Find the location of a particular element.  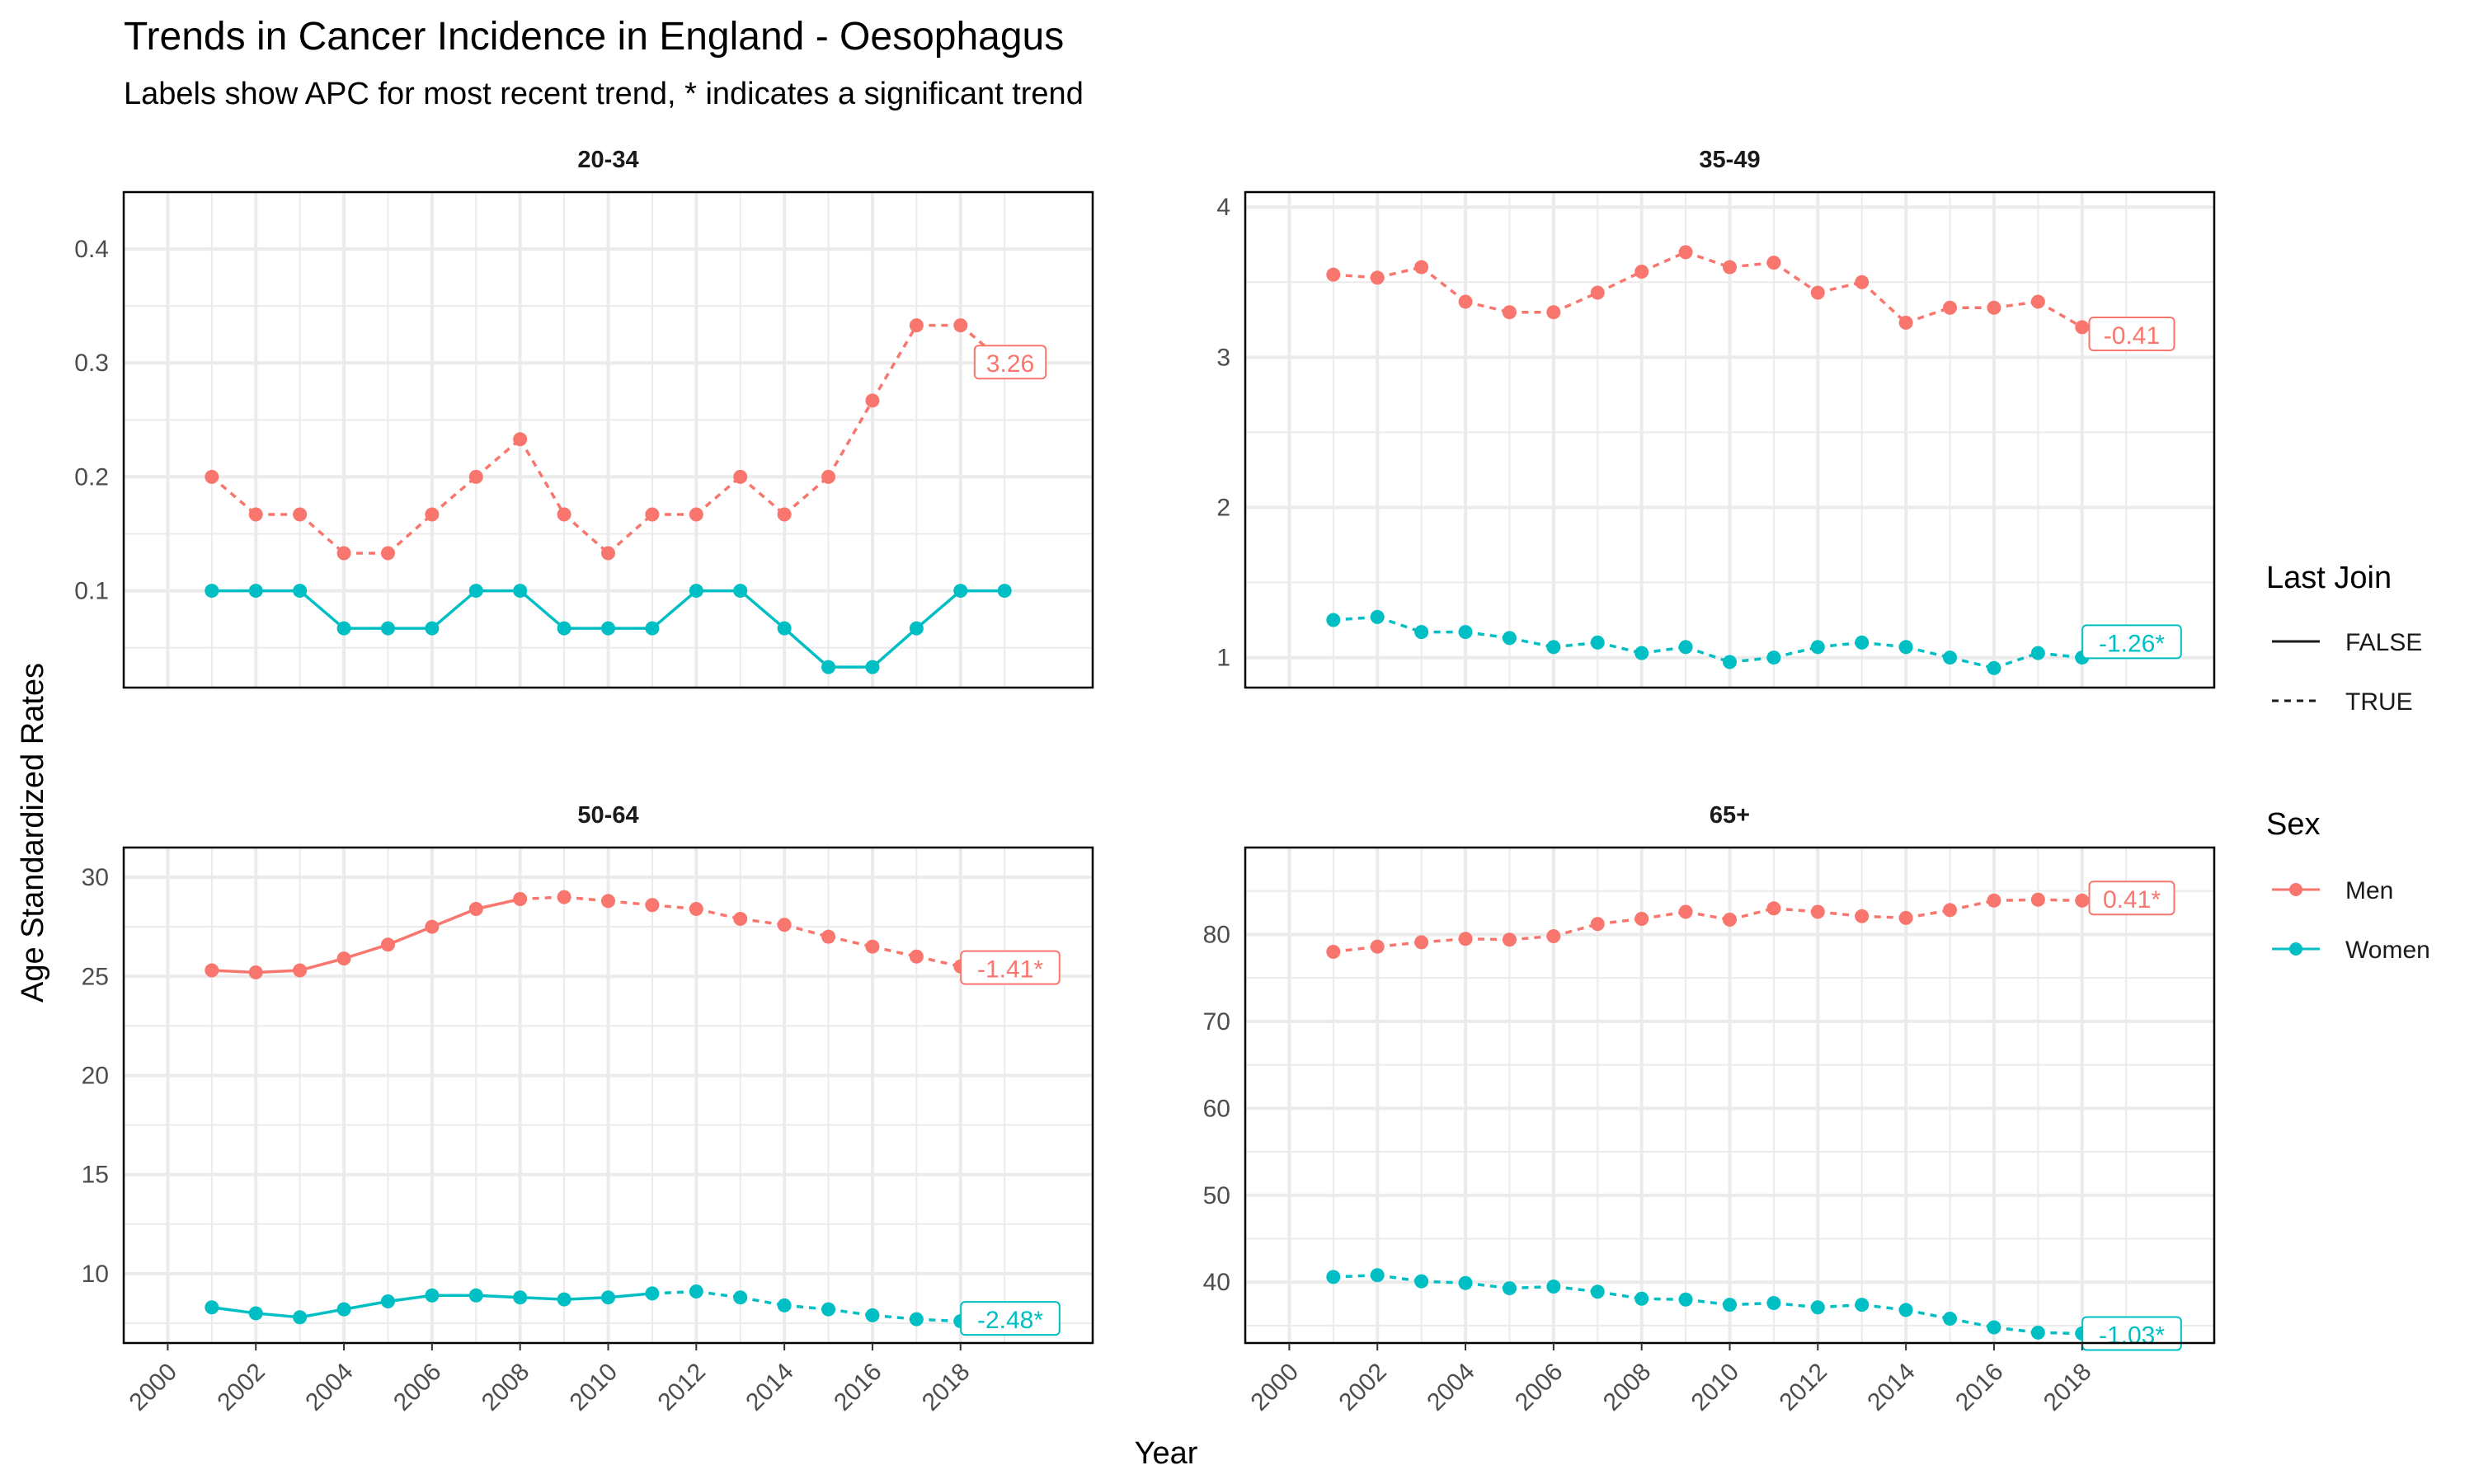

x-tick-label: 2012 is located at coordinates (1803, 1387).